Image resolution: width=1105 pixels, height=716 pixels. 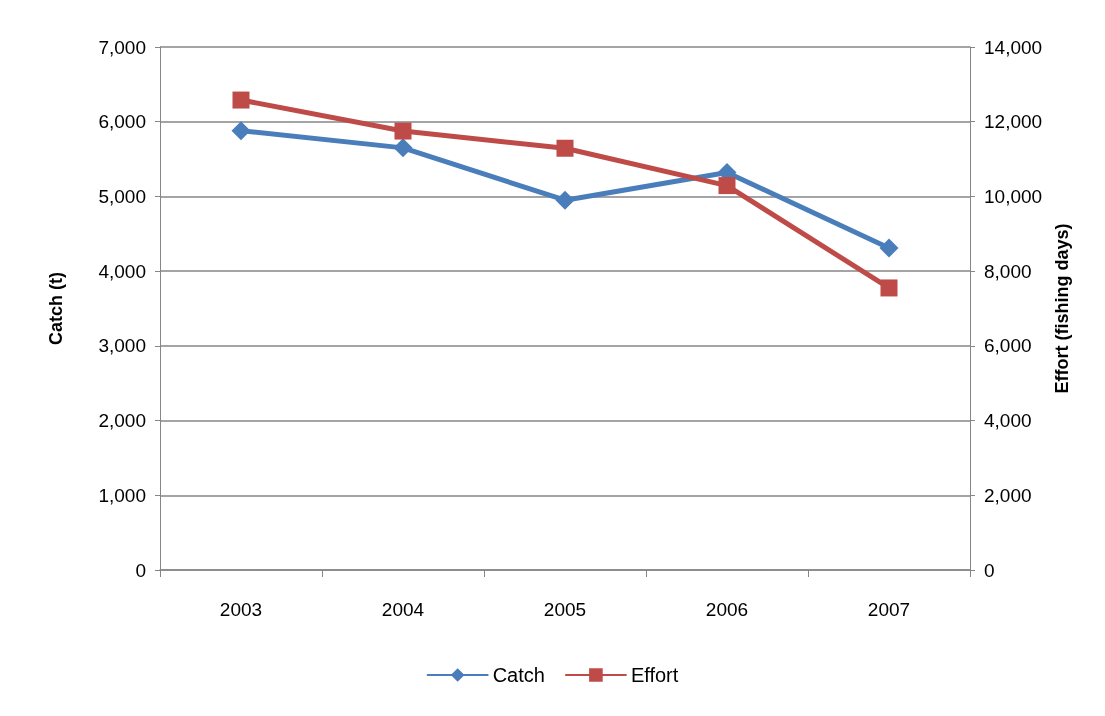 I want to click on y-tick-label: 1,000, so click(x=122, y=495).